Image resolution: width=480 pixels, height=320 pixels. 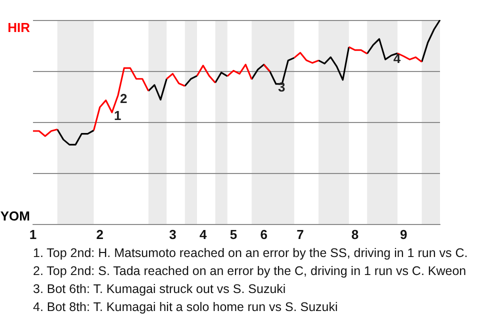 What do you see at coordinates (186, 307) in the screenshot?
I see `text: 4. Bot 8th: T. Kumagai hit a solo home run vs S. Suzuki` at bounding box center [186, 307].